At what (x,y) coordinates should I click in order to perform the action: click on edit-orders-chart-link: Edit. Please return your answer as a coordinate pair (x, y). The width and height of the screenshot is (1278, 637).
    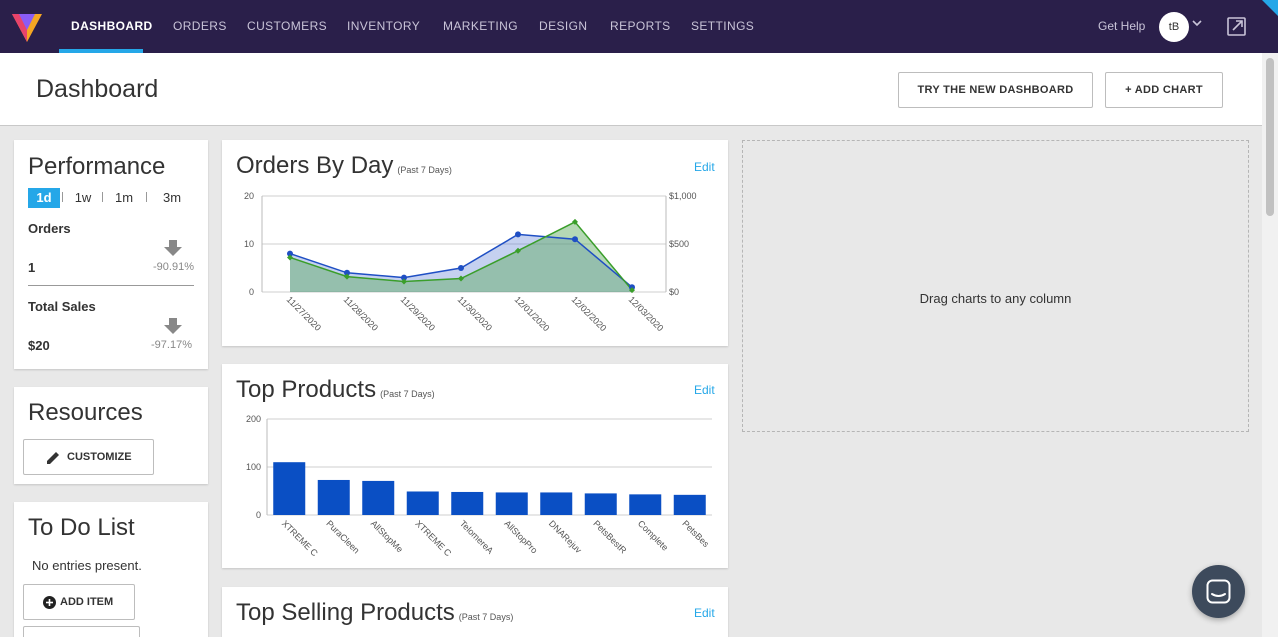
    Looking at the image, I should click on (704, 167).